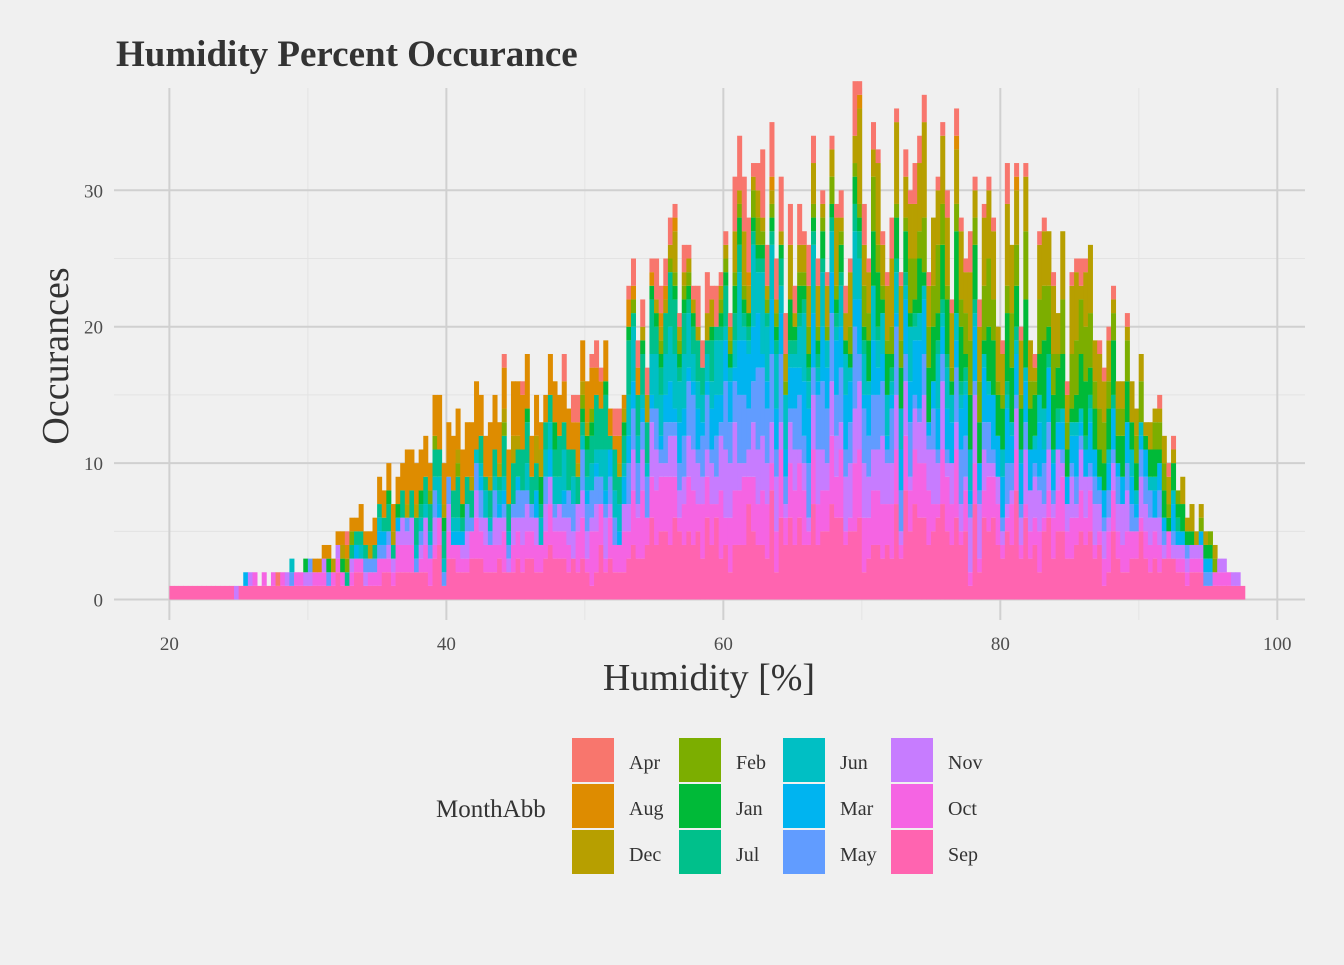  What do you see at coordinates (700, 852) in the screenshot?
I see `legend-key-jul` at bounding box center [700, 852].